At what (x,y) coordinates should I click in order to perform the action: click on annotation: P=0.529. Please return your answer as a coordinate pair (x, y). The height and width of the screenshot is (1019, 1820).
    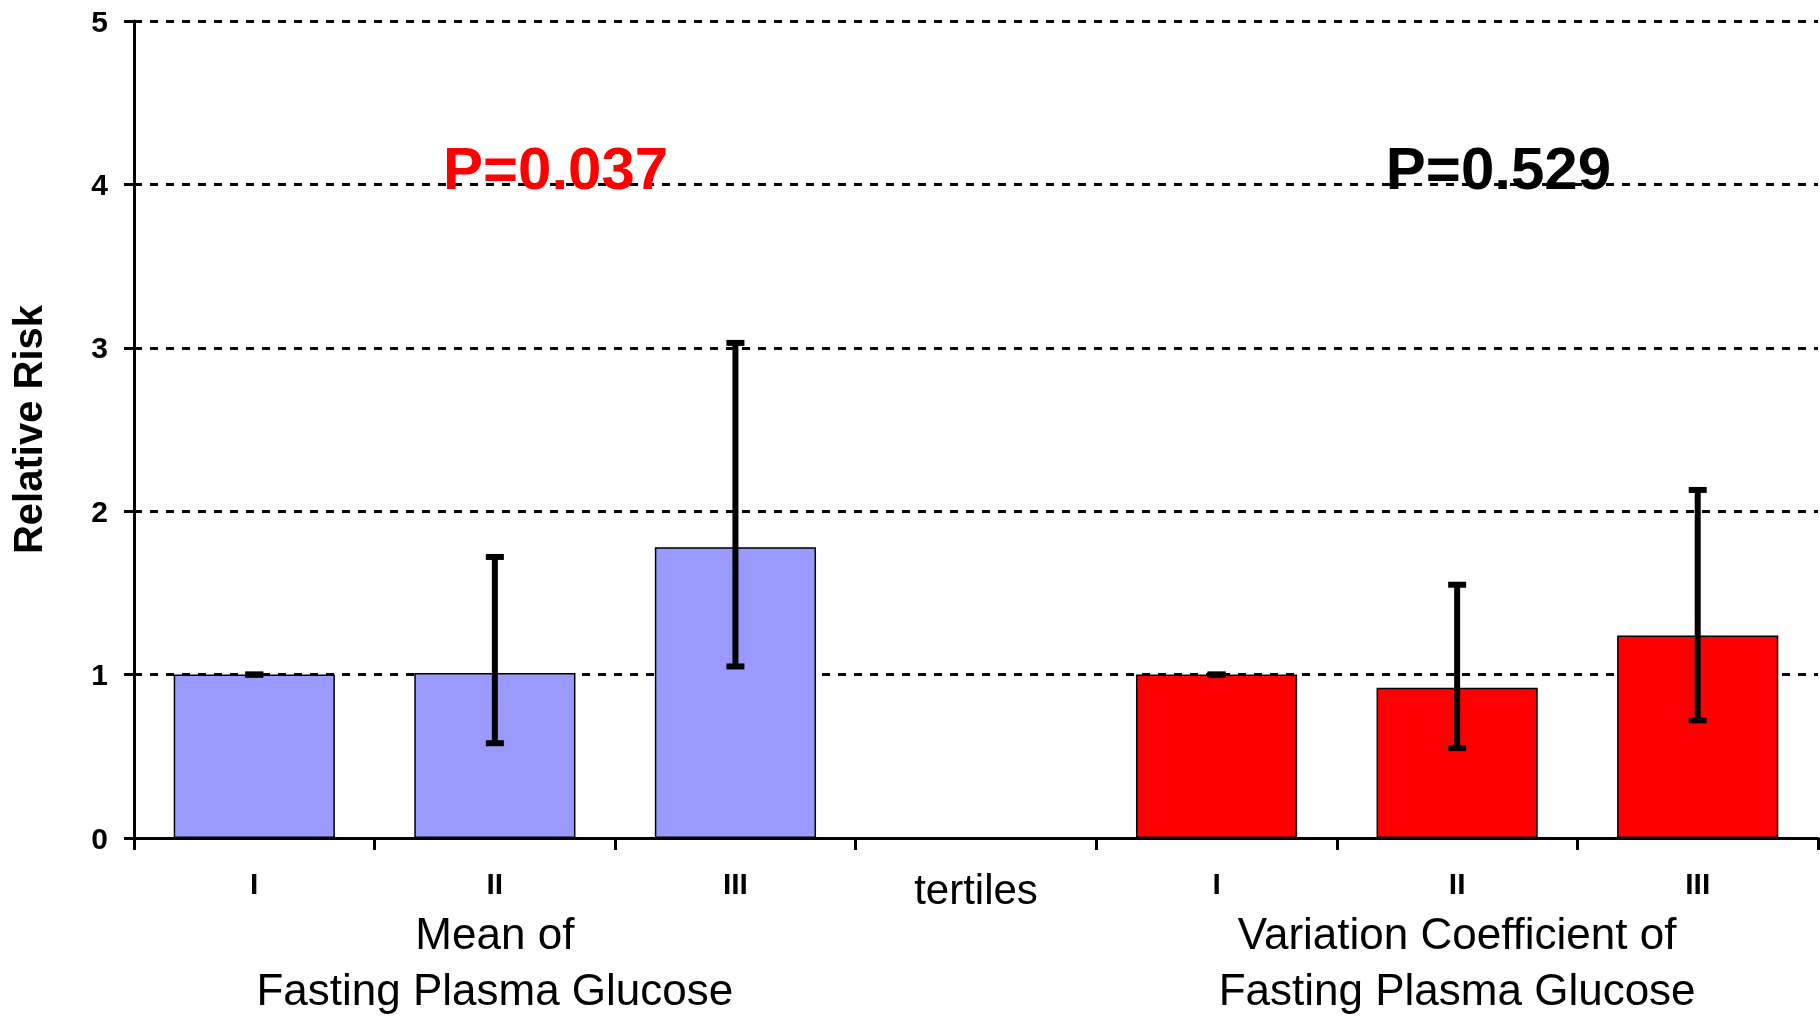
    Looking at the image, I should click on (1498, 168).